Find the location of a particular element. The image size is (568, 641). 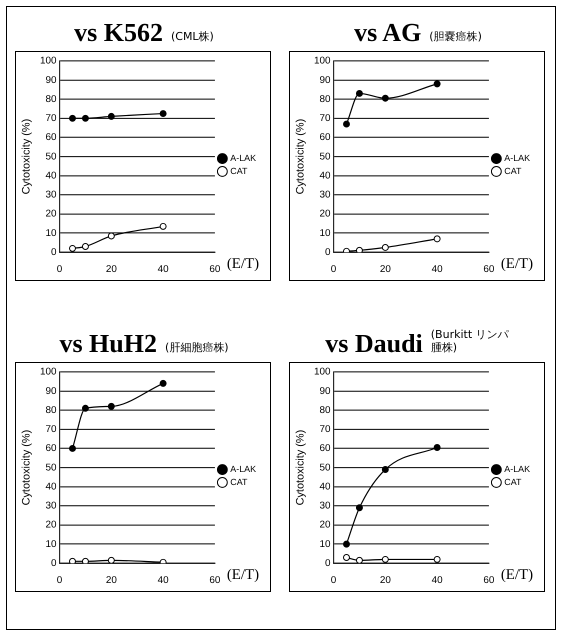

chart-subtitle: (Burkitt リンパ腫株) is located at coordinates (470, 342).